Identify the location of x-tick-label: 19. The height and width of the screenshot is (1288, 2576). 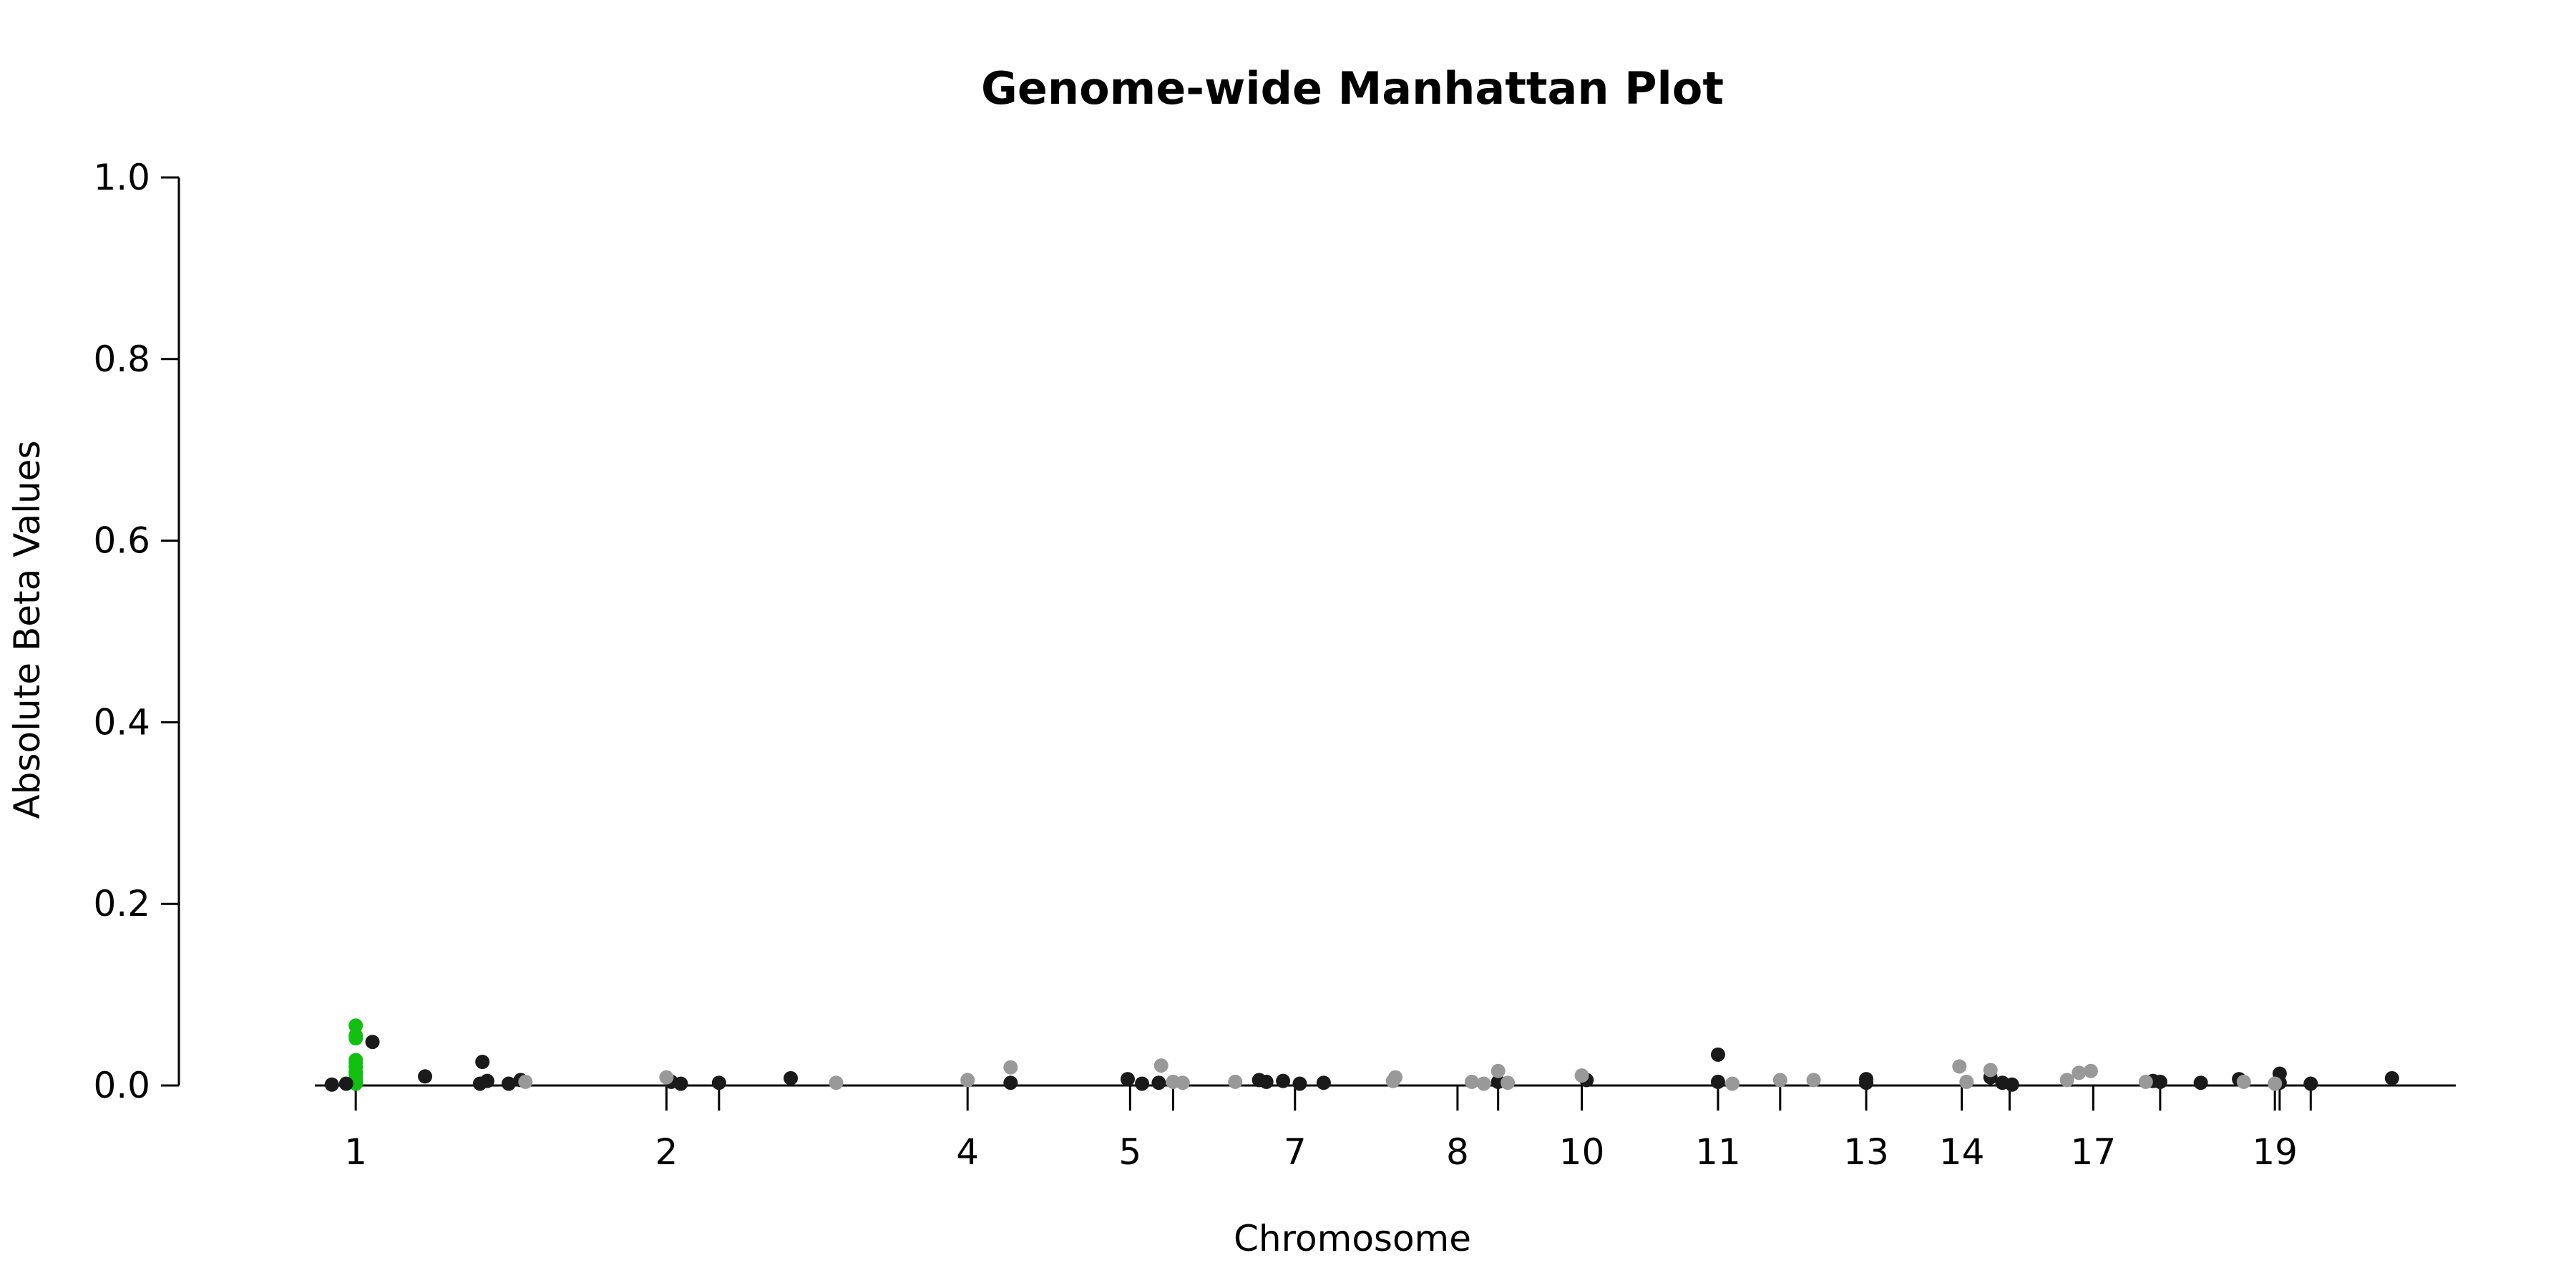
(2275, 1152).